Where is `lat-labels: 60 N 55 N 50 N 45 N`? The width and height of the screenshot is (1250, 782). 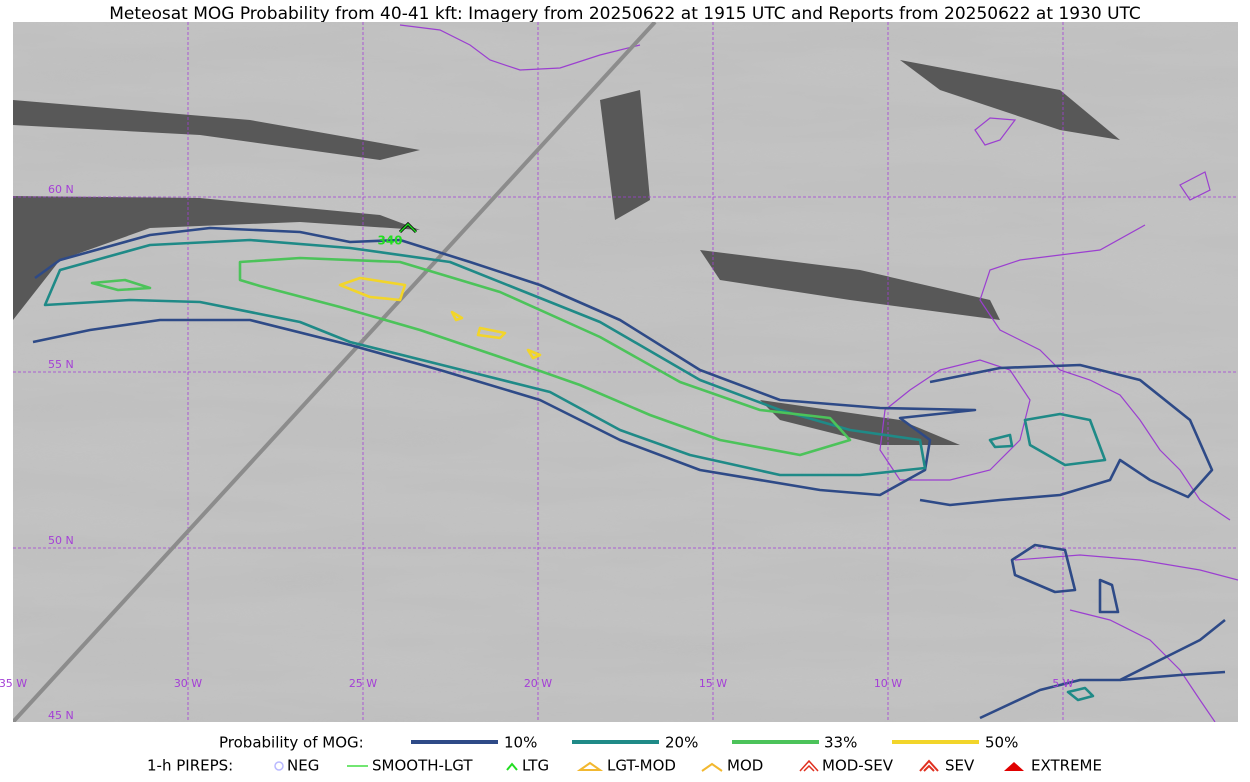 lat-labels: 60 N 55 N 50 N 45 N is located at coordinates (61, 452).